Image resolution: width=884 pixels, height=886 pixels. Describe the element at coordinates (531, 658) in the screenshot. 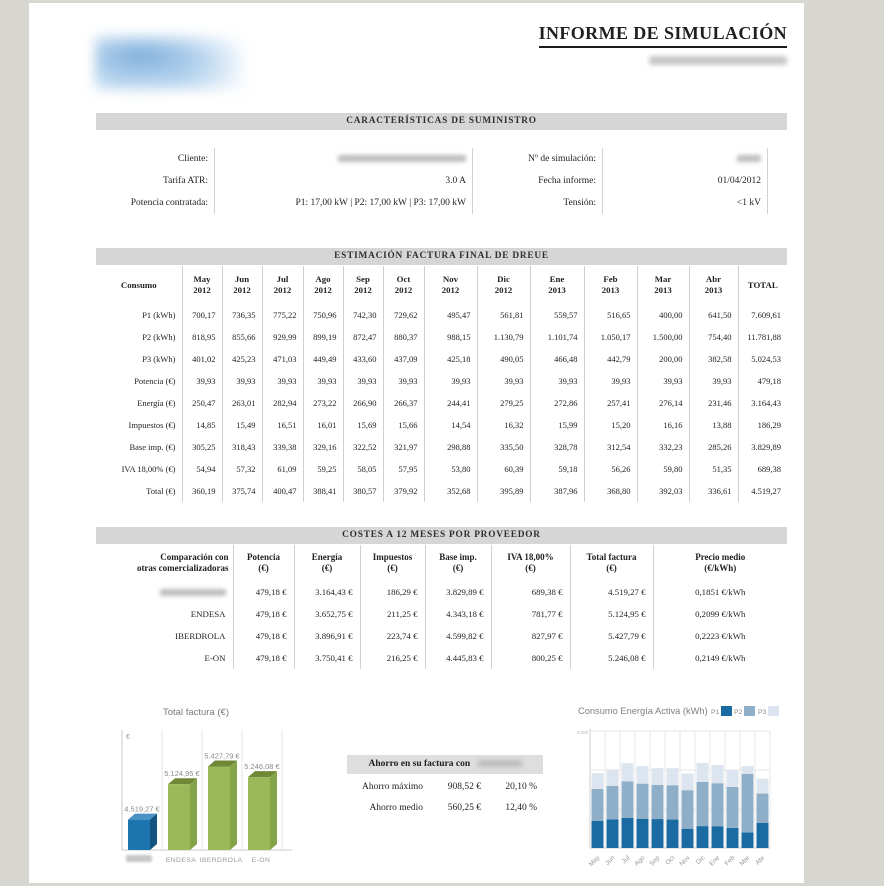

I see `value-cell: 800,25 €` at that location.